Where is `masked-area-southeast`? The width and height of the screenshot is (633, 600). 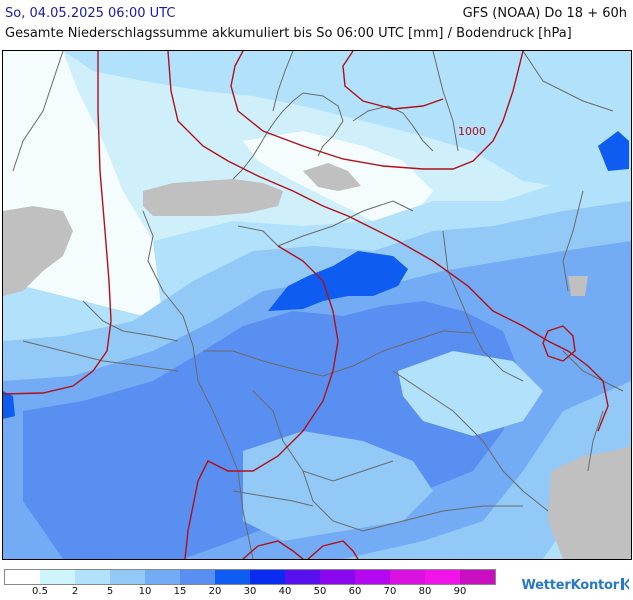
masked-area-southeast is located at coordinates (589, 502).